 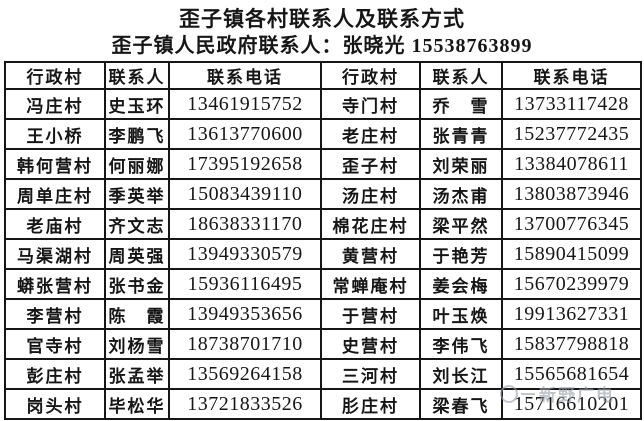 I want to click on table-row: 马渠湖村 周英强 13949330579 黄营村 于艳芳 15890415099, so click(x=323, y=254).